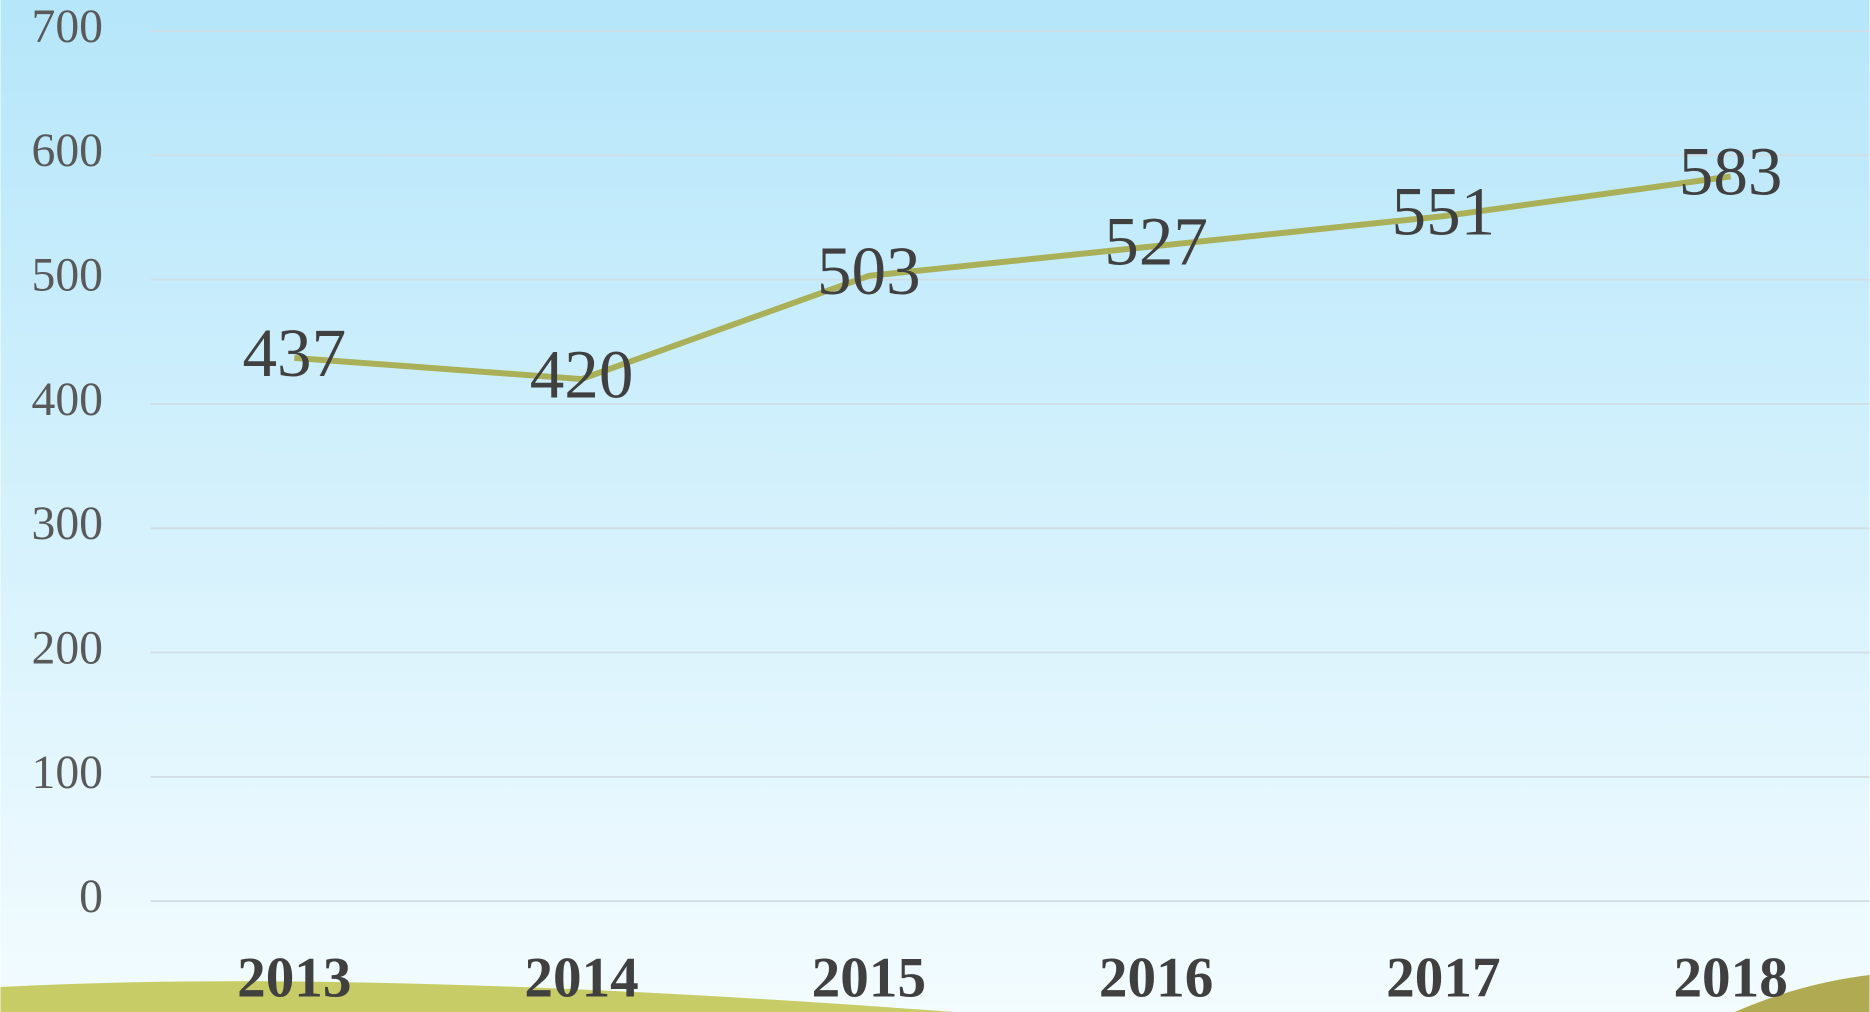  I want to click on data-label: 503, so click(869, 270).